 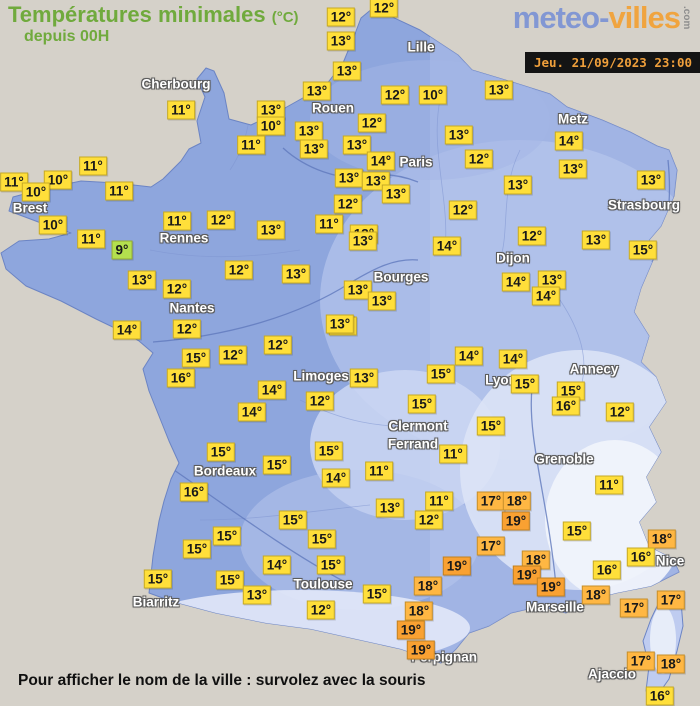 I want to click on meteo-villes-logo: meteo-villes .com, so click(x=602, y=18).